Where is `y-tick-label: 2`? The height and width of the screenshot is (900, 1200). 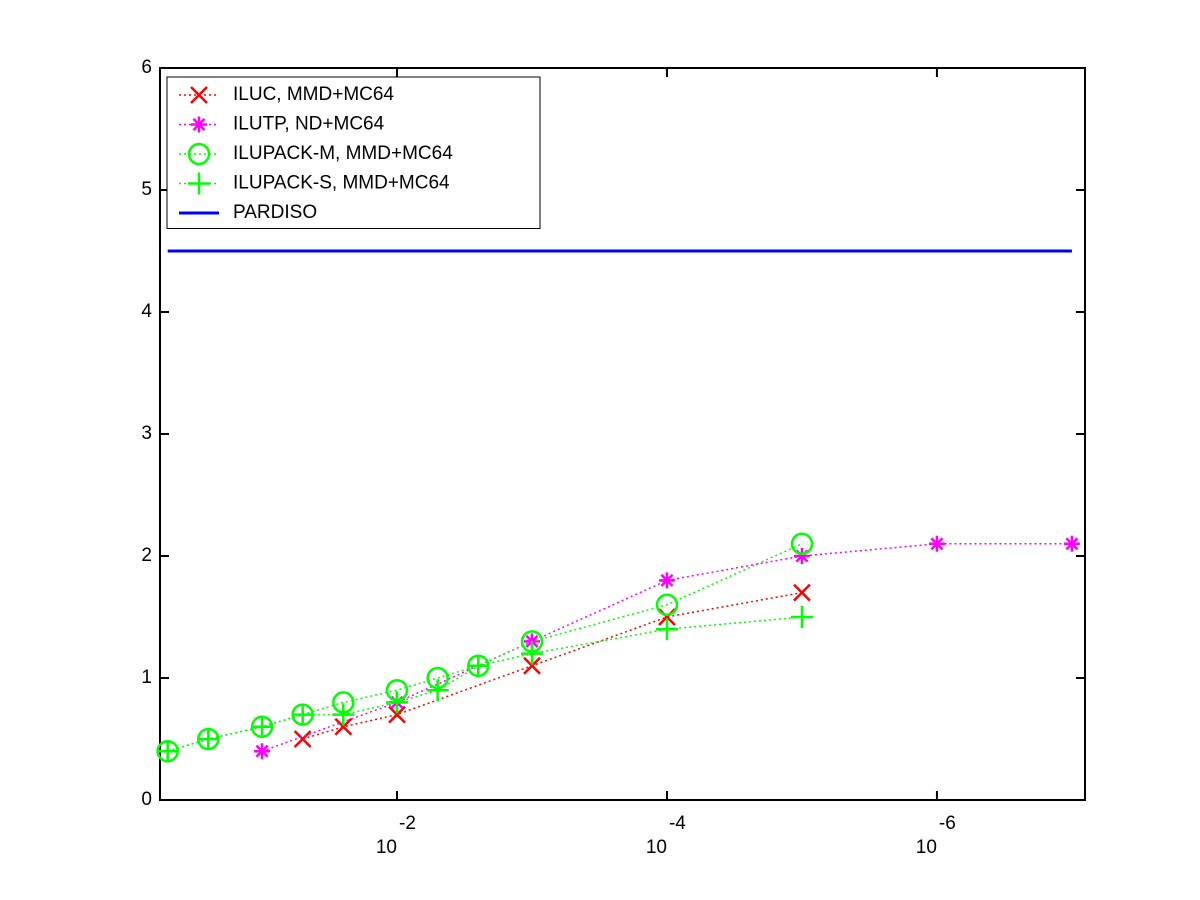
y-tick-label: 2 is located at coordinates (146, 555).